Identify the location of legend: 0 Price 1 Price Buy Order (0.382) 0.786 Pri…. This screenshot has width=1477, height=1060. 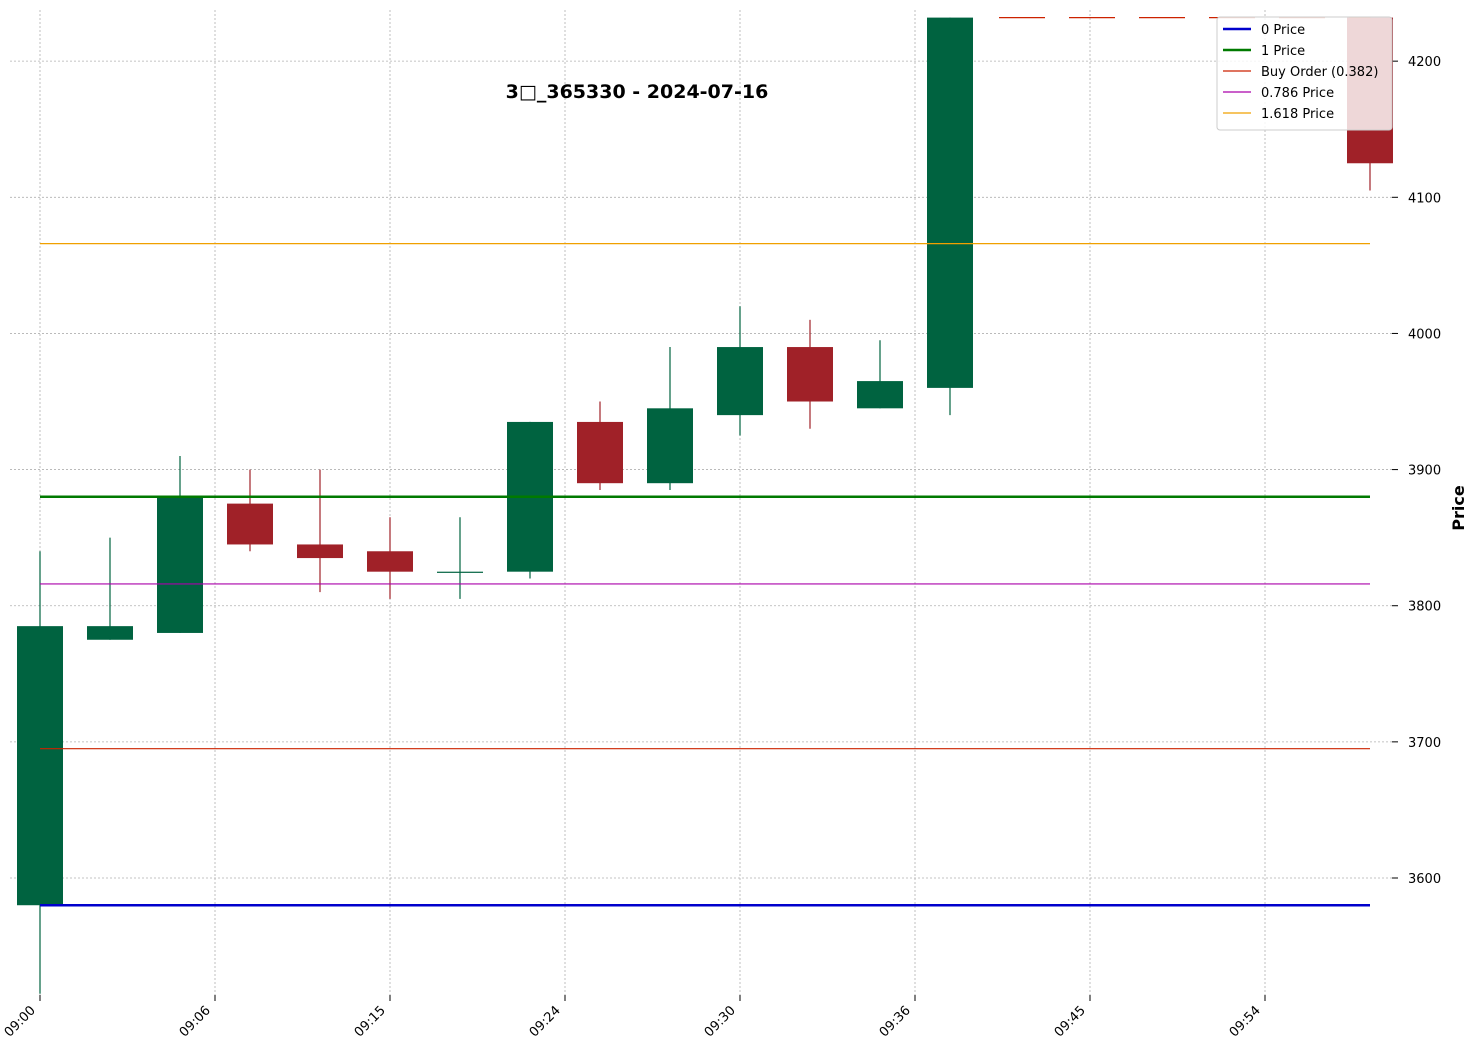
(1304, 73).